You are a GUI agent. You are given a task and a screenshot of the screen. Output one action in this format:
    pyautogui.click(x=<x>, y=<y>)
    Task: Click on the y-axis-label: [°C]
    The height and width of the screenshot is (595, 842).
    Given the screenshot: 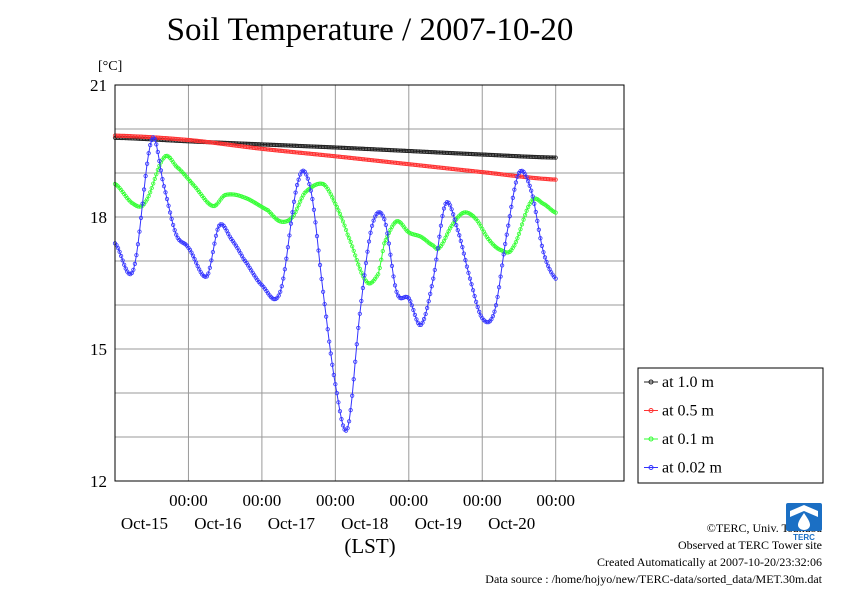 What is the action you would take?
    pyautogui.click(x=110, y=66)
    